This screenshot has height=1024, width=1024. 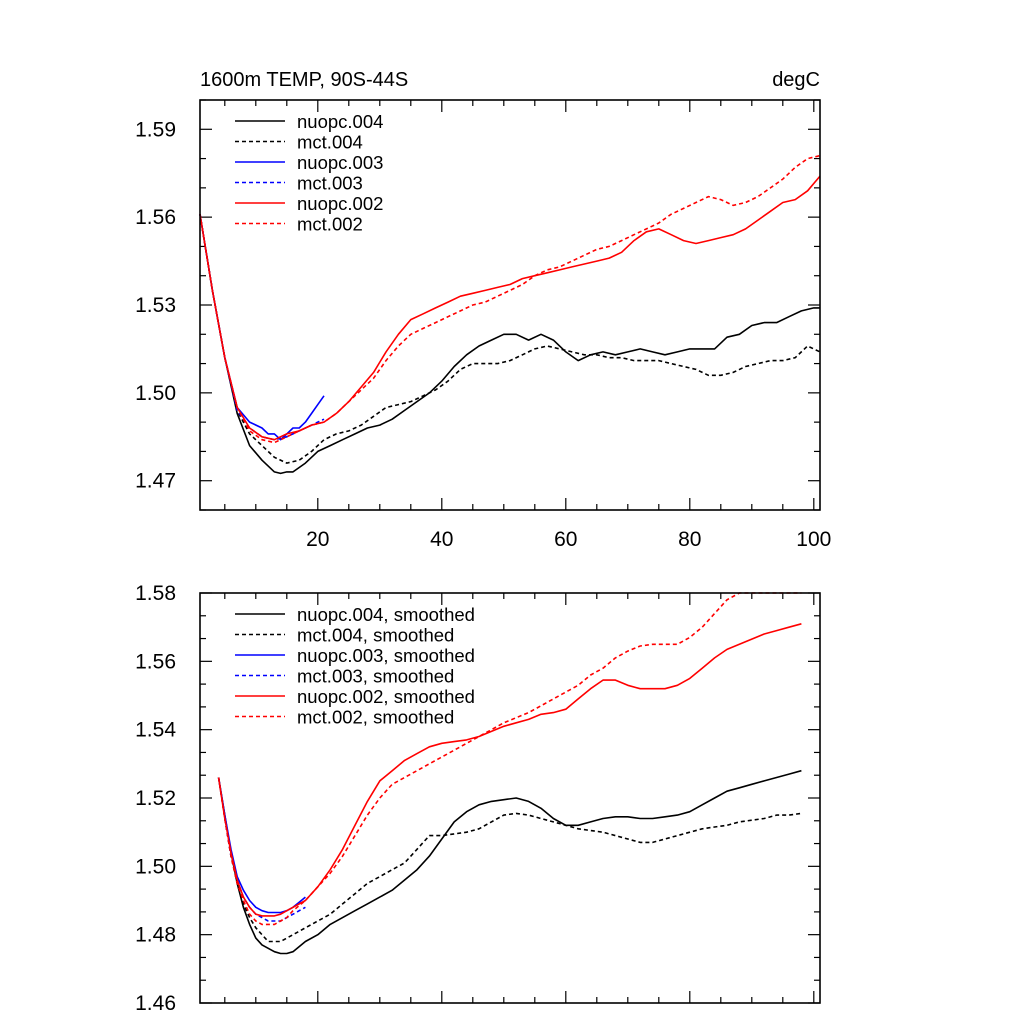 I want to click on y-tick-label: 1.48, so click(x=155, y=935).